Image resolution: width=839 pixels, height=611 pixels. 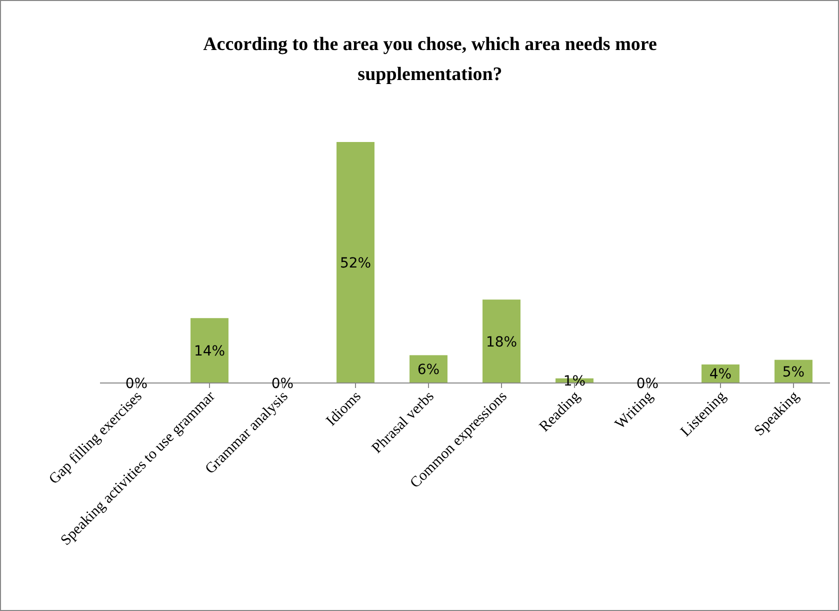 I want to click on chart-title: According to the area you chose, which area needs more supplementation?, so click(x=430, y=59).